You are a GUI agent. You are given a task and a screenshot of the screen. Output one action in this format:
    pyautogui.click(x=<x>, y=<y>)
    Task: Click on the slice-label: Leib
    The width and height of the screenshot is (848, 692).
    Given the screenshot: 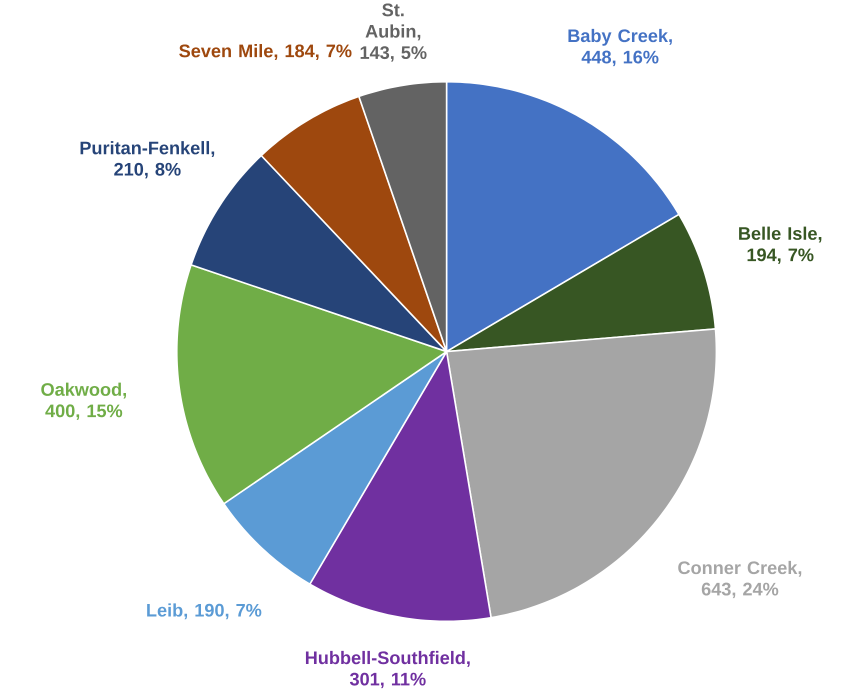 What is the action you would take?
    pyautogui.click(x=164, y=610)
    